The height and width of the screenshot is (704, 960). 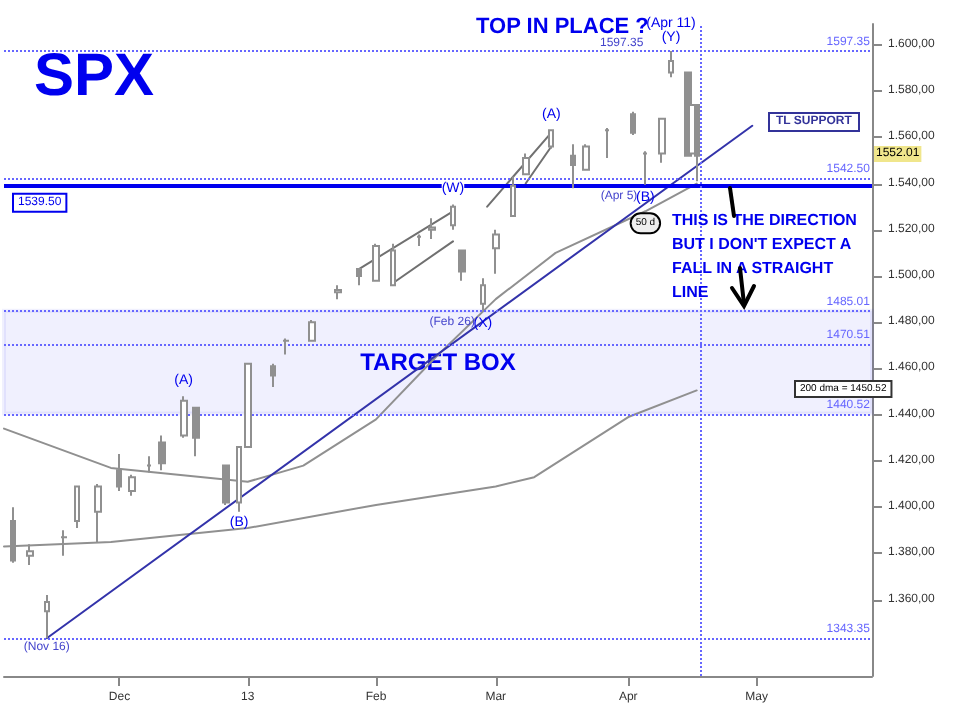 I want to click on annotation: TOP IN PLACE ?, so click(x=563, y=27).